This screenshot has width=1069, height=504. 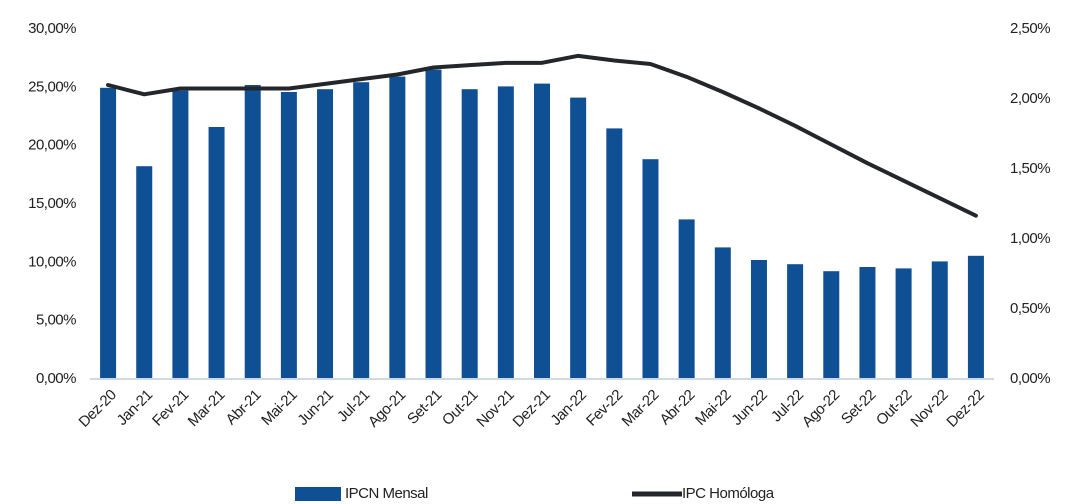 I want to click on x-tick-label: Nov-21, so click(x=495, y=409).